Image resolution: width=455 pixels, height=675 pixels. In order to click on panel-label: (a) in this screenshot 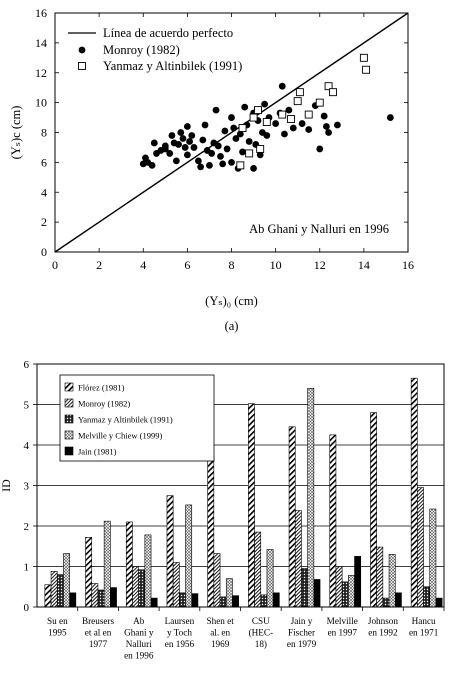, I will do `click(232, 326)`.